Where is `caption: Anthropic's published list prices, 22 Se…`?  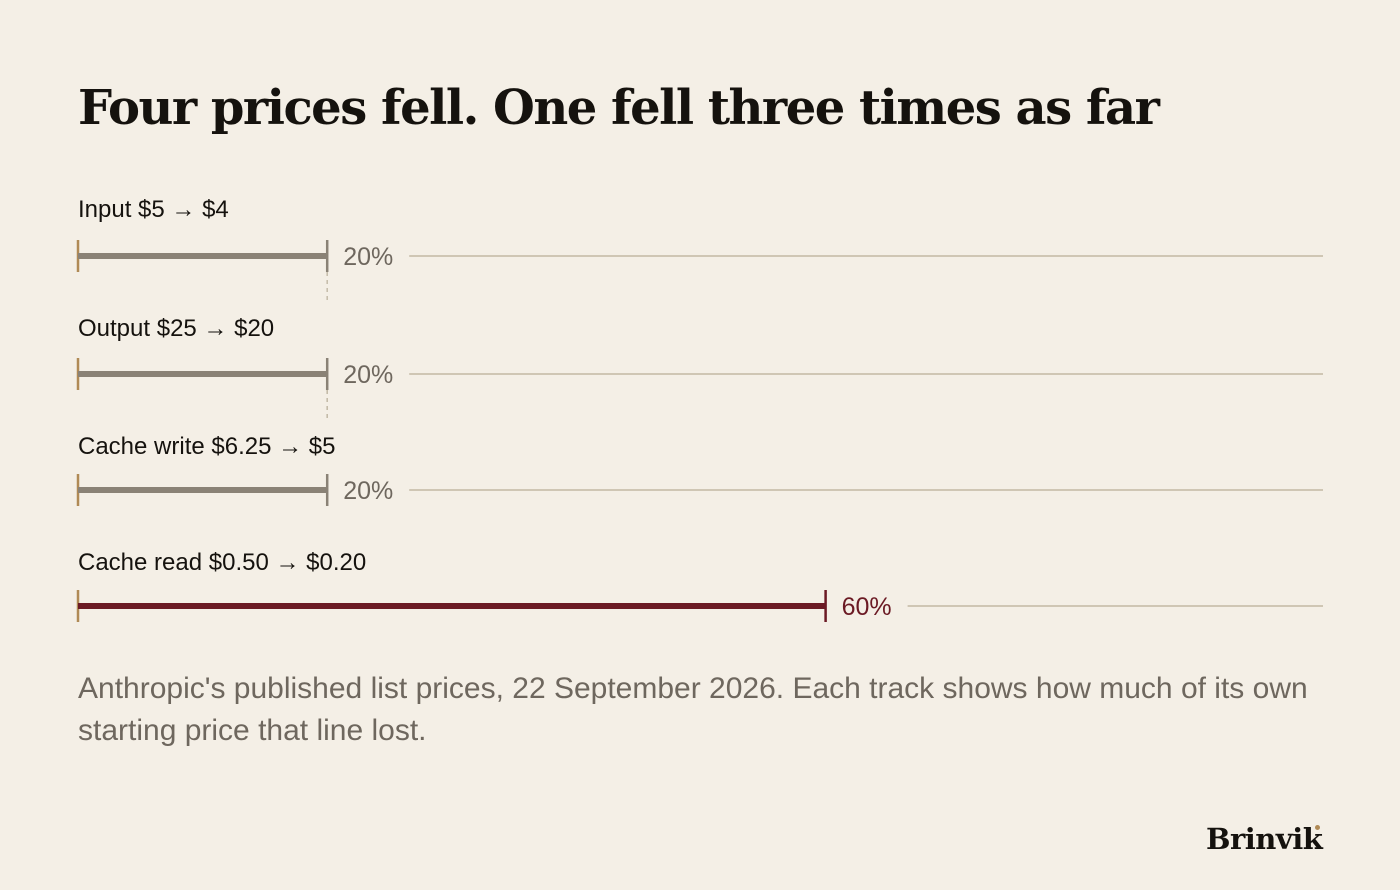
caption: Anthropic's published list prices, 22 Se… is located at coordinates (693, 709).